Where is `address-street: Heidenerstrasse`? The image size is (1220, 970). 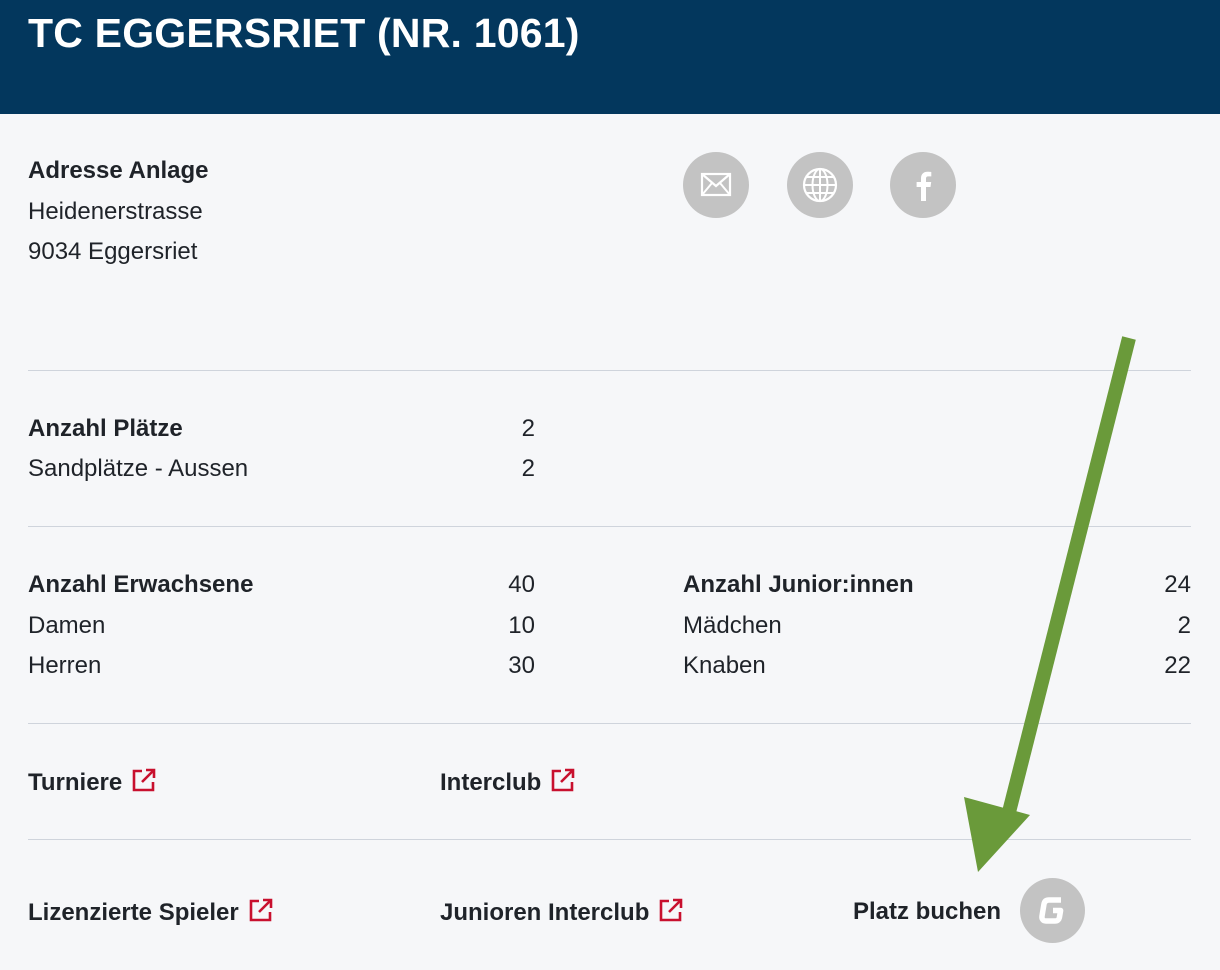
address-street: Heidenerstrasse is located at coordinates (115, 211).